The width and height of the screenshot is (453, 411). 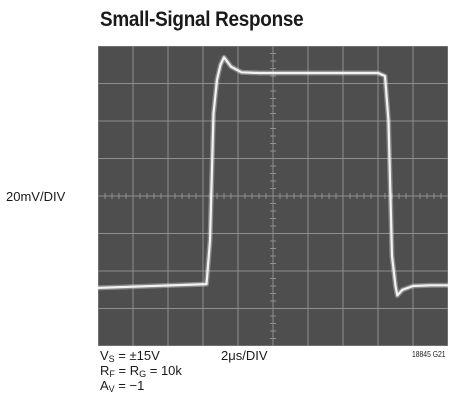 I want to click on y-scale-label: 20mV/DIV, so click(x=36, y=196).